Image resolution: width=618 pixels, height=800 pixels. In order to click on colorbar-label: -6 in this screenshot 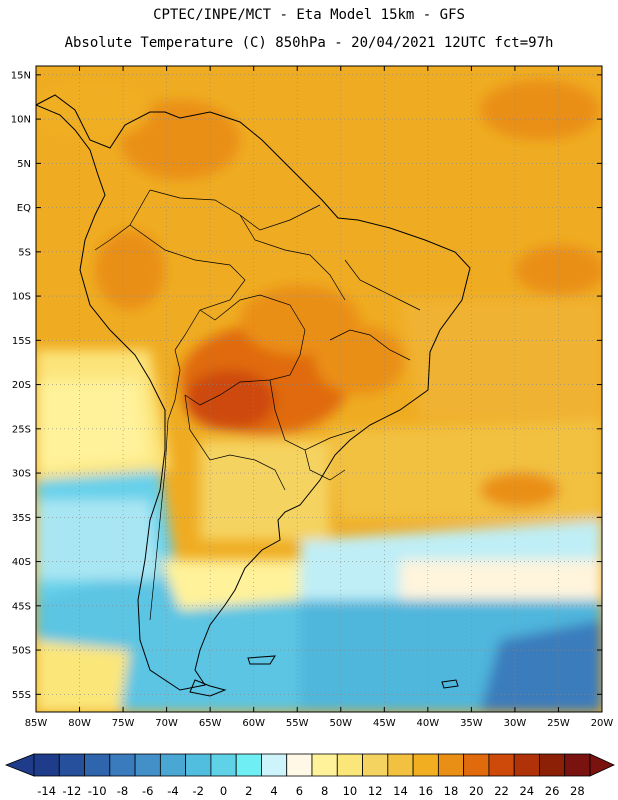, I will do `click(147, 791)`.